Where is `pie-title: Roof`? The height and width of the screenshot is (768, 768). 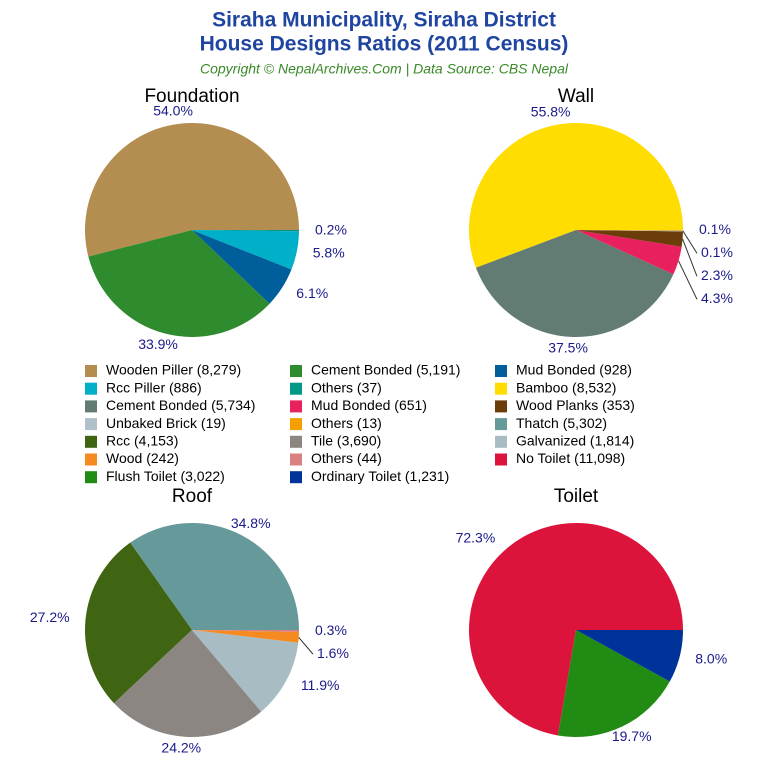 pie-title: Roof is located at coordinates (192, 496).